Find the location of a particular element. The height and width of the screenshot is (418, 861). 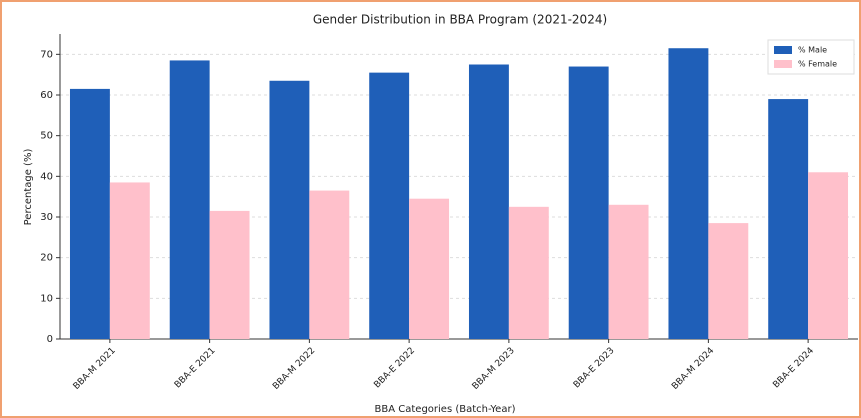

y-tick-label: 60 is located at coordinates (46, 95).